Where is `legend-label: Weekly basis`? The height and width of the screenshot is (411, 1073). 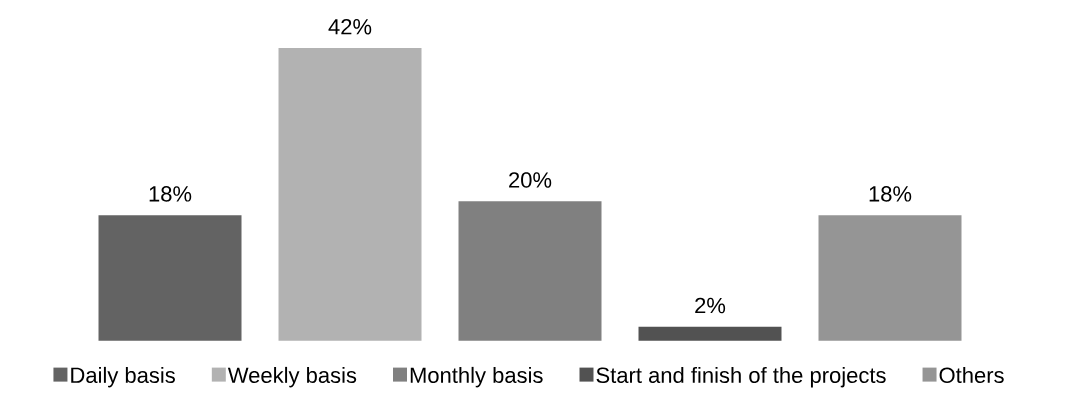 legend-label: Weekly basis is located at coordinates (292, 377).